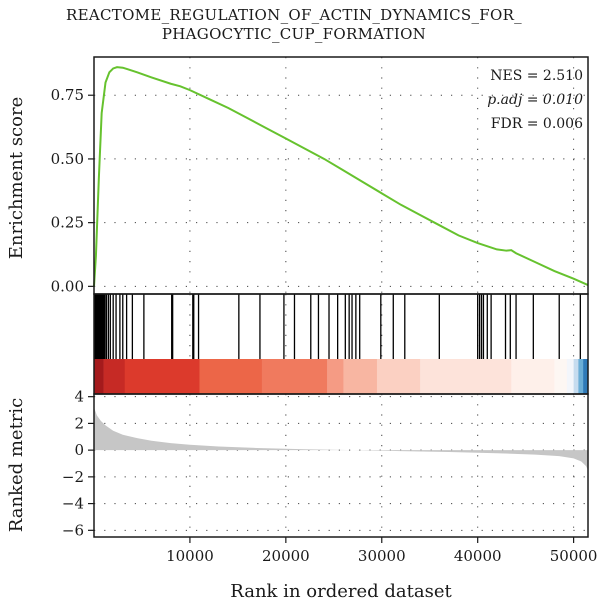 This screenshot has height=607, width=600. I want to click on x-axis: 10000 20000 30000 40000 50000, so click(381, 551).